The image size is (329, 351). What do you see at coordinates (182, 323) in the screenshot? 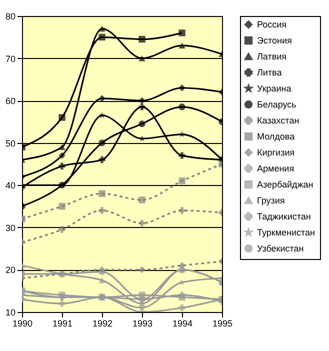
I see `x-tick-label: 1994` at bounding box center [182, 323].